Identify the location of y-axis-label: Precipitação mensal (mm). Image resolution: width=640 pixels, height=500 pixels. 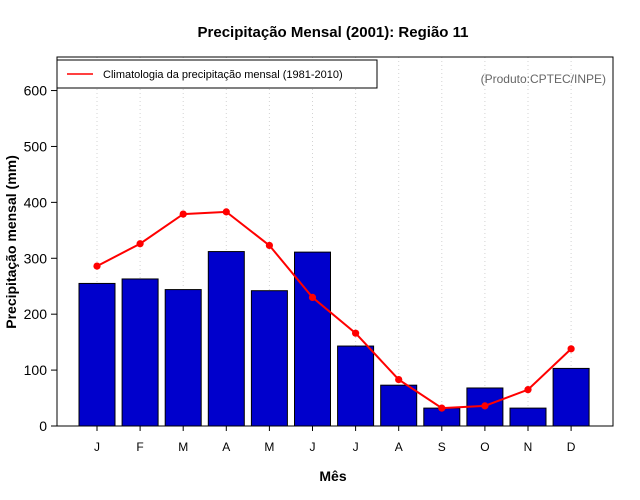
(11, 242).